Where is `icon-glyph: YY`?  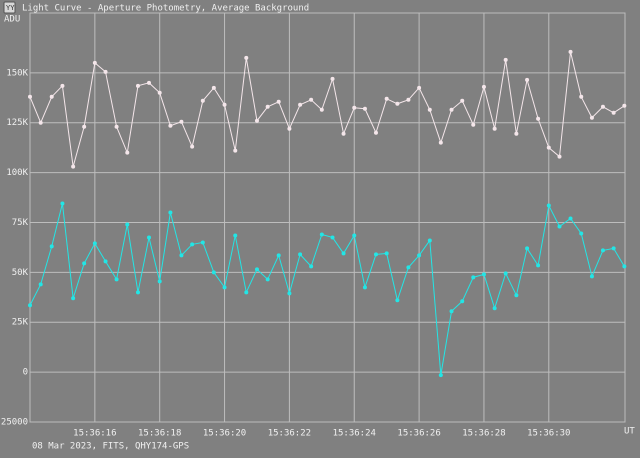 icon-glyph: YY is located at coordinates (10, 8).